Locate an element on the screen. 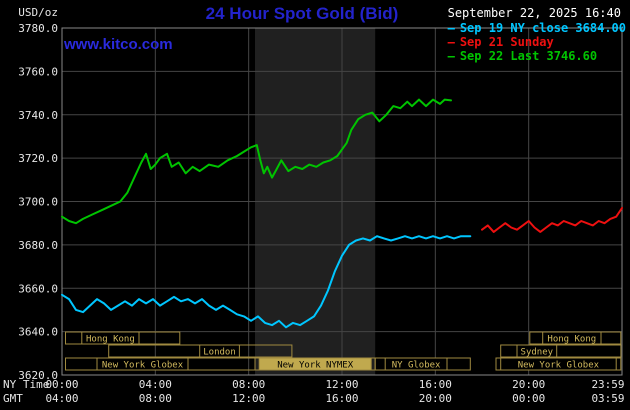 The height and width of the screenshot is (410, 630). legend-item-sep21: – Sep 21 Sunday is located at coordinates (537, 42).